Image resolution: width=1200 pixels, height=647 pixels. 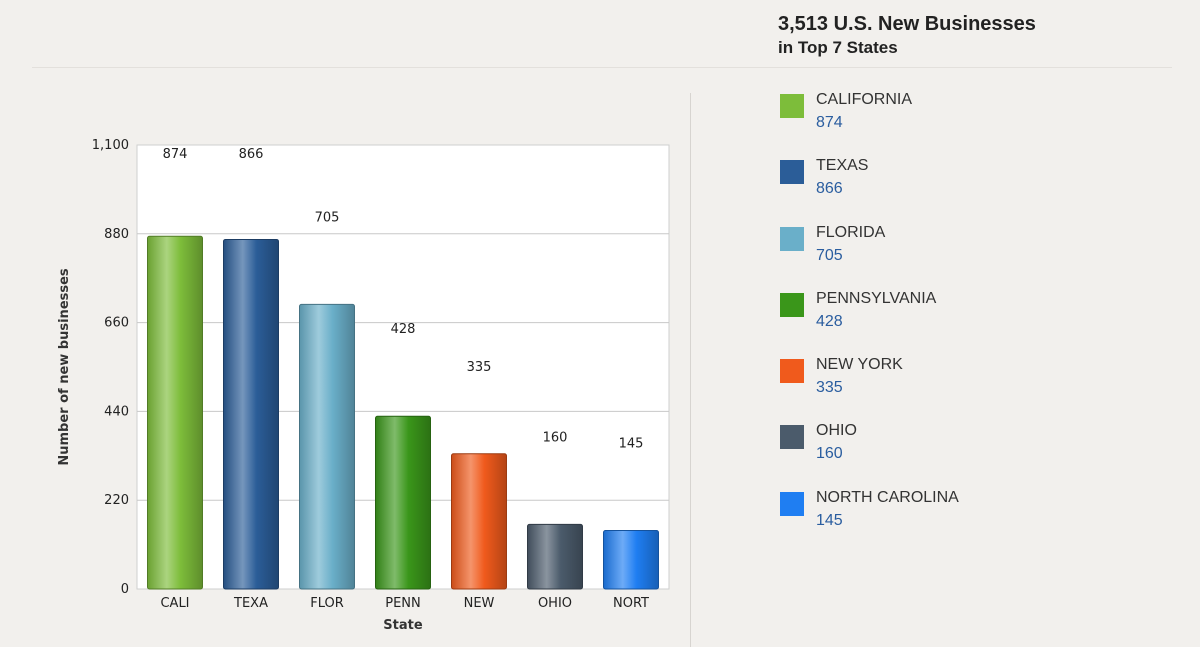 I want to click on legend-label: NORTH CAROLINA, so click(x=887, y=497).